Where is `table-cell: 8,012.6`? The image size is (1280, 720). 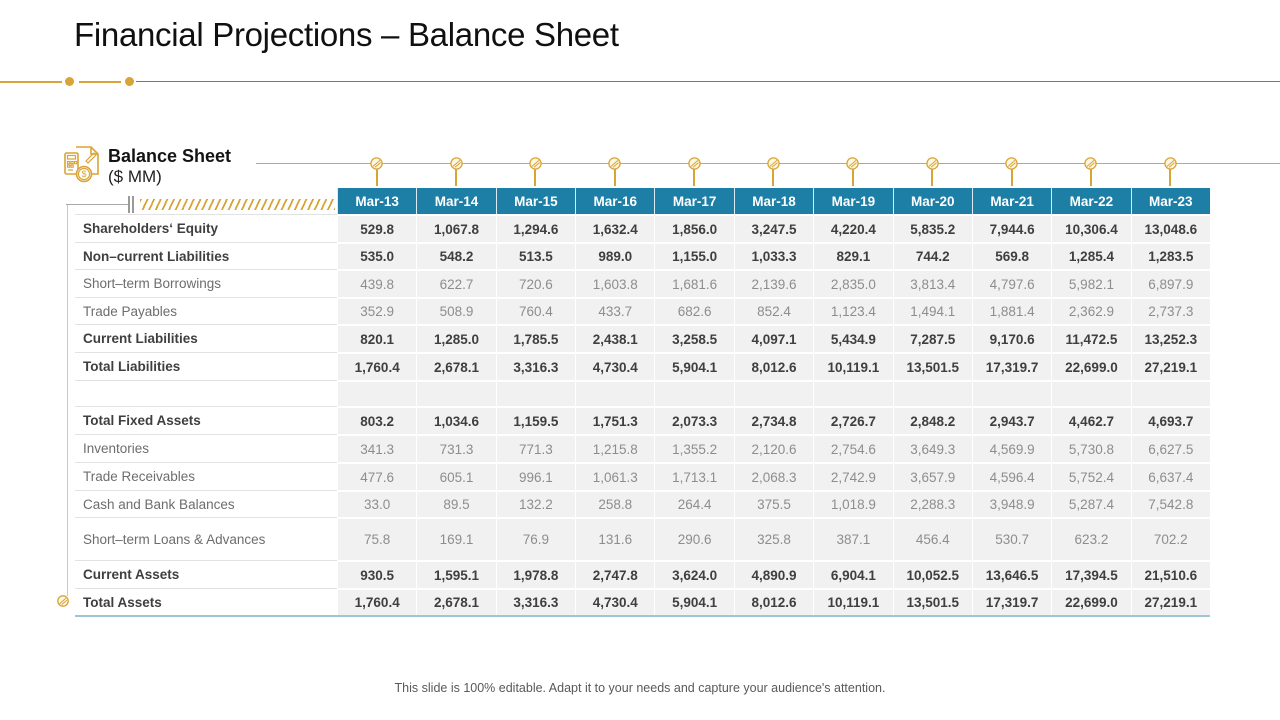
table-cell: 8,012.6 is located at coordinates (773, 601).